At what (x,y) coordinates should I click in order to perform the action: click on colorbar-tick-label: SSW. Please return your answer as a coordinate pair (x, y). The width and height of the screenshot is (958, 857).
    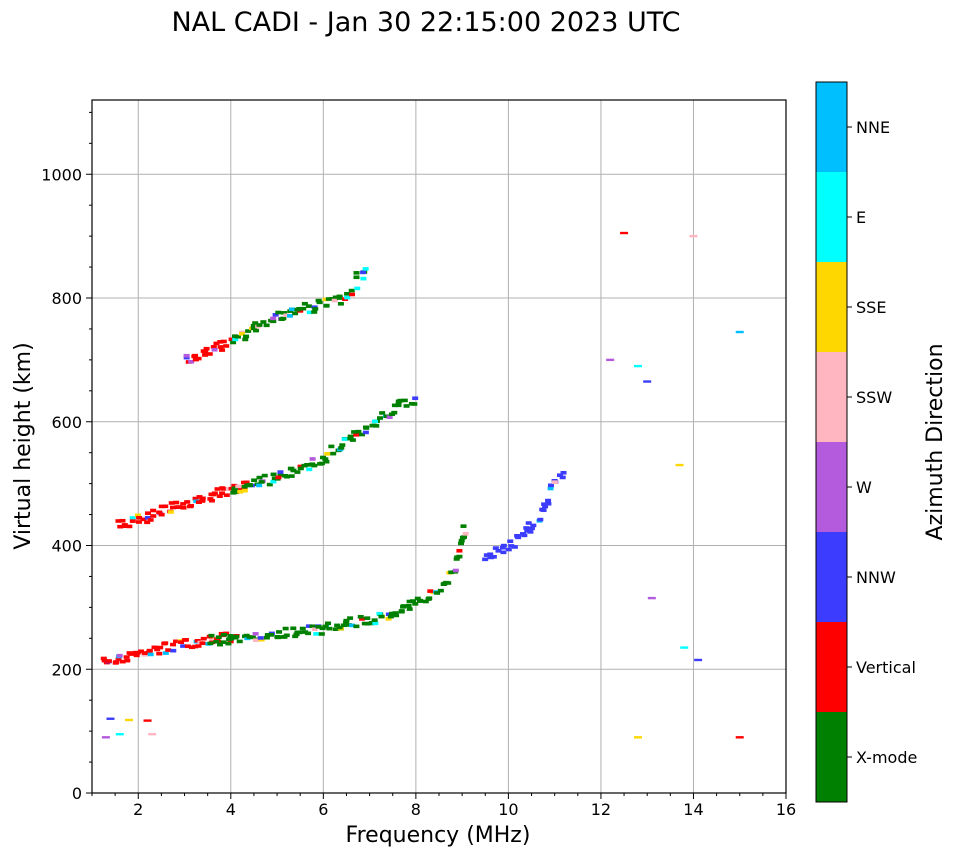
    Looking at the image, I should click on (874, 397).